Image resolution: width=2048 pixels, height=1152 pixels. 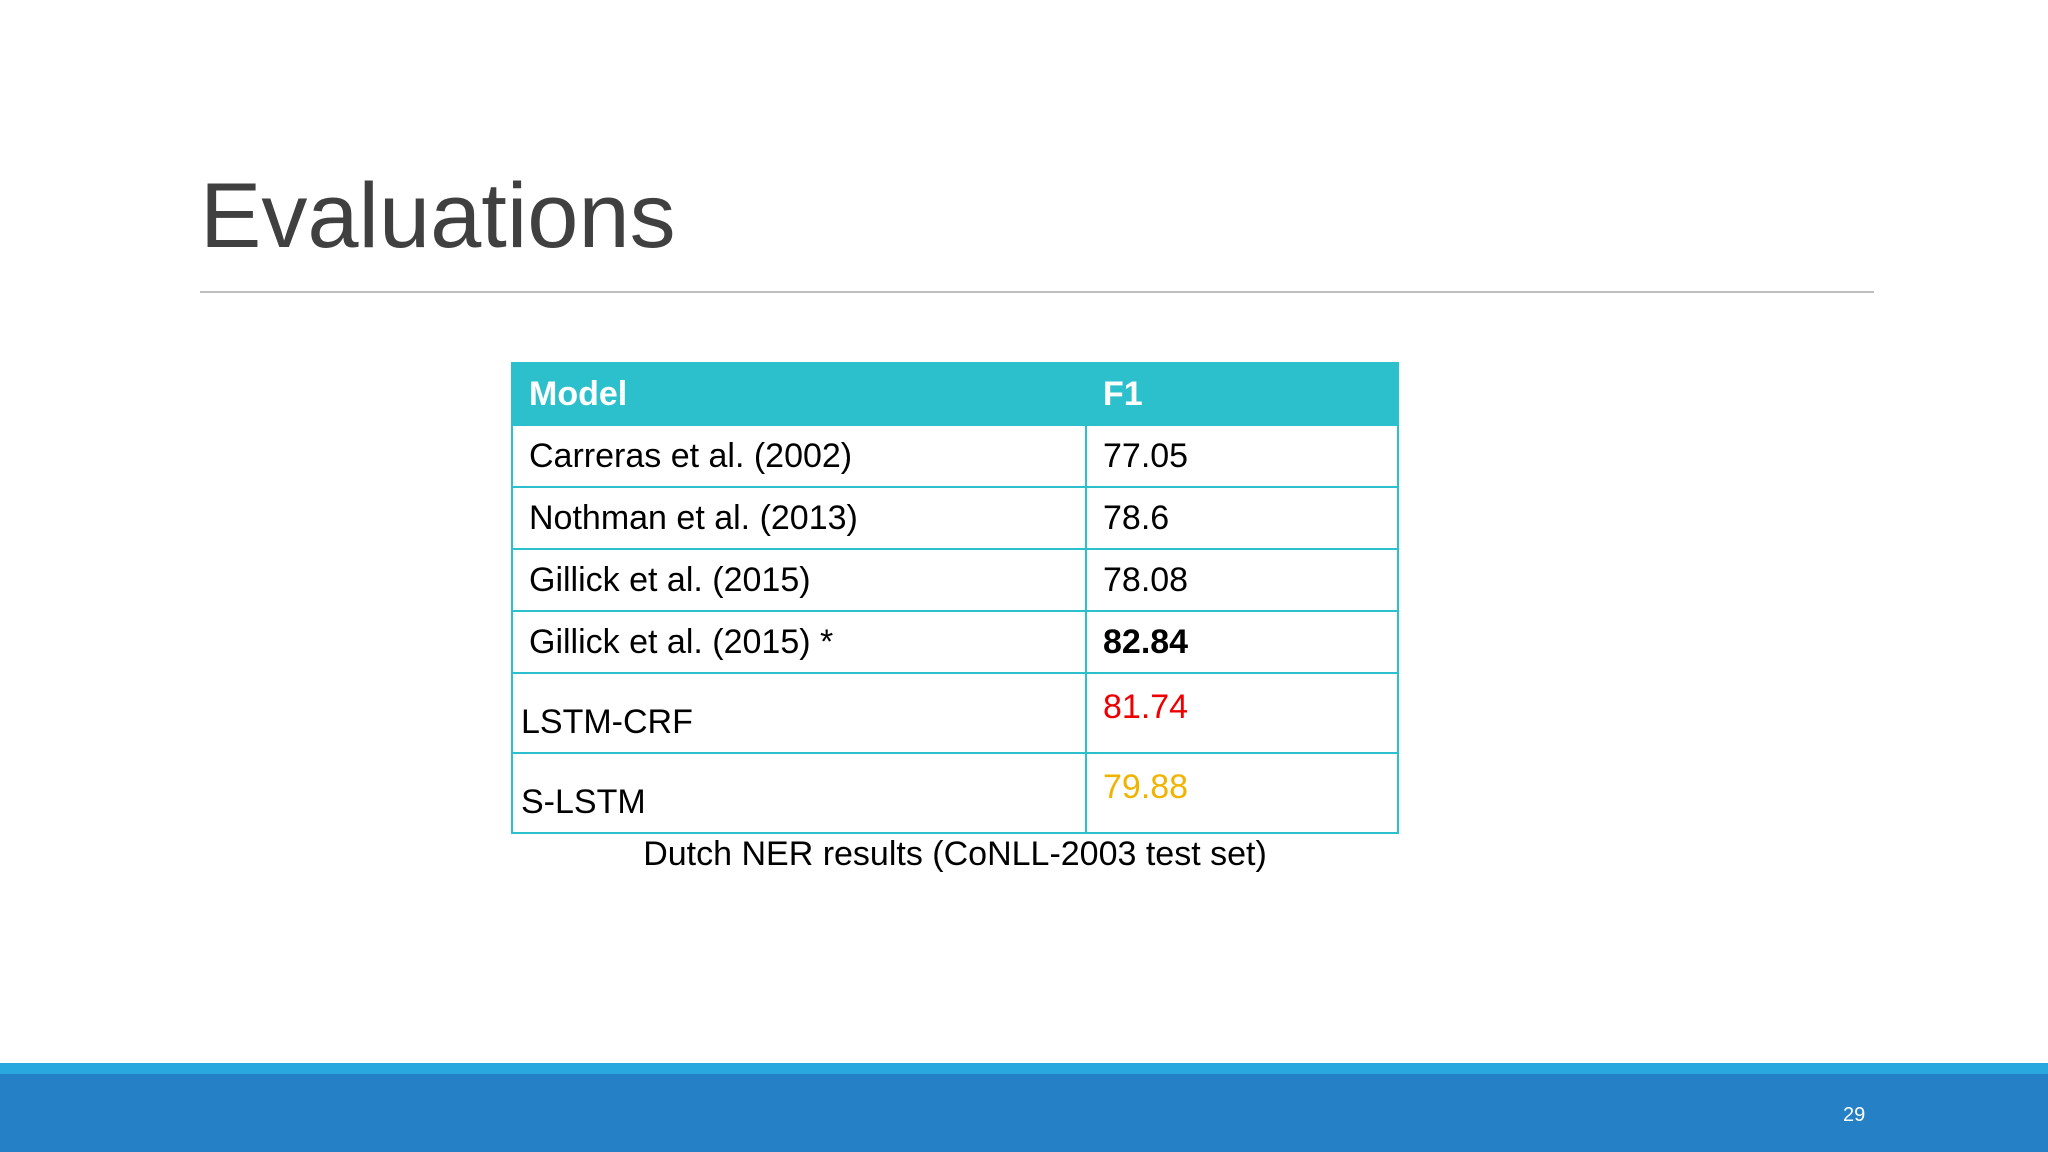 What do you see at coordinates (1242, 713) in the screenshot?
I see `f1-cell: 81.74` at bounding box center [1242, 713].